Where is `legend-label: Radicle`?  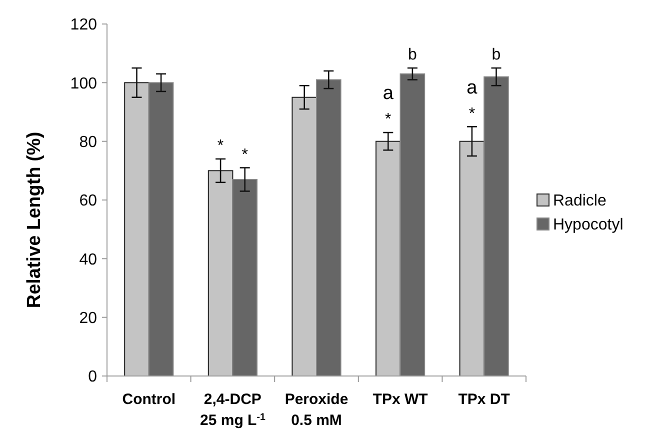
legend-label: Radicle is located at coordinates (579, 201).